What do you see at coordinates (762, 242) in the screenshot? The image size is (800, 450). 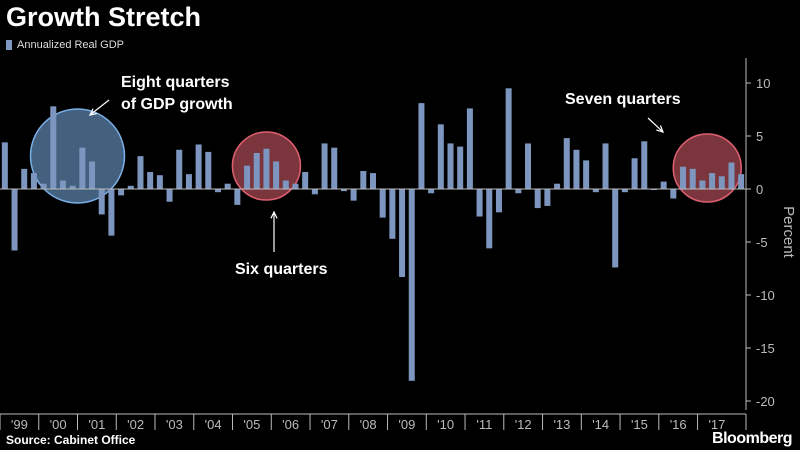 I see `y-tick-label: -5` at bounding box center [762, 242].